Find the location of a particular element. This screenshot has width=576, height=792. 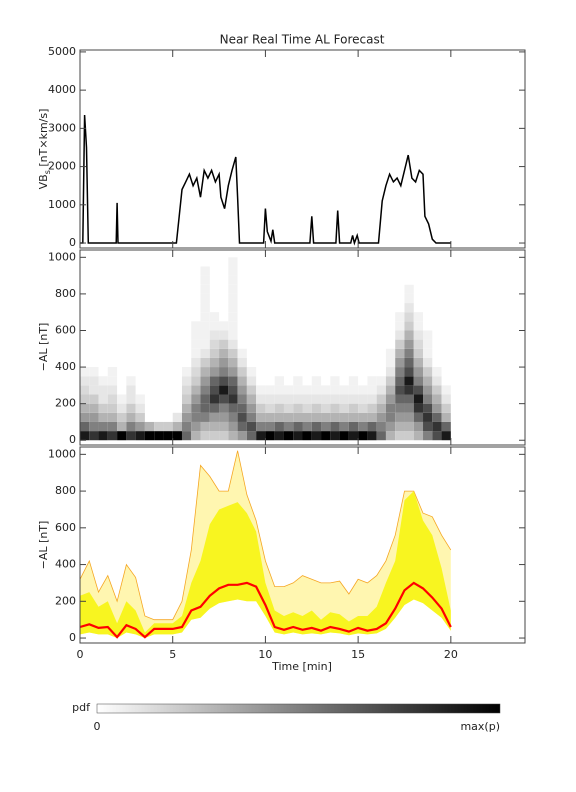

colorbar is located at coordinates (298, 708).